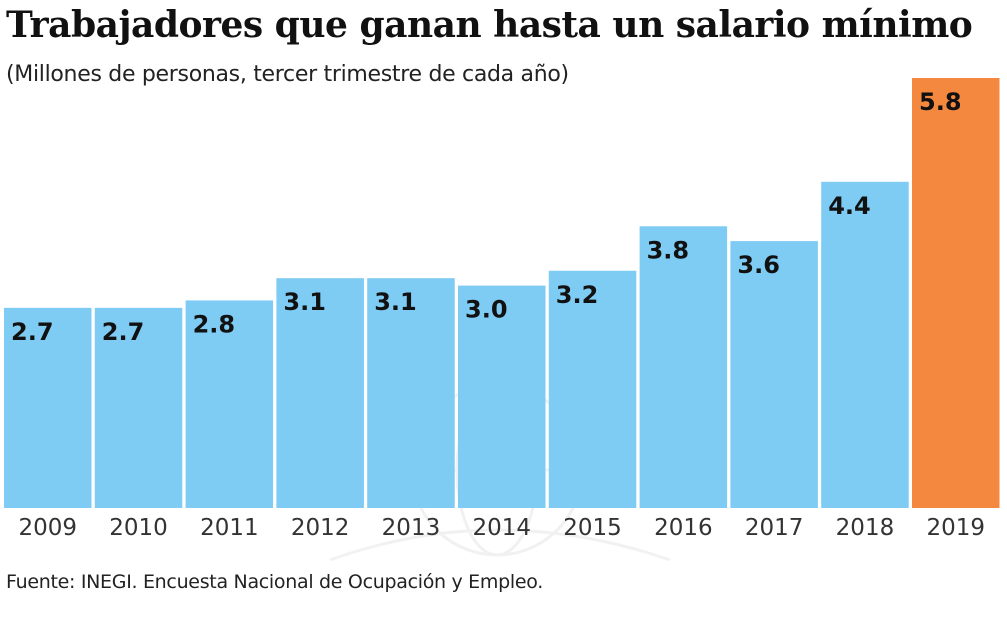  I want to click on x-tick-label: 2018, so click(865, 528).